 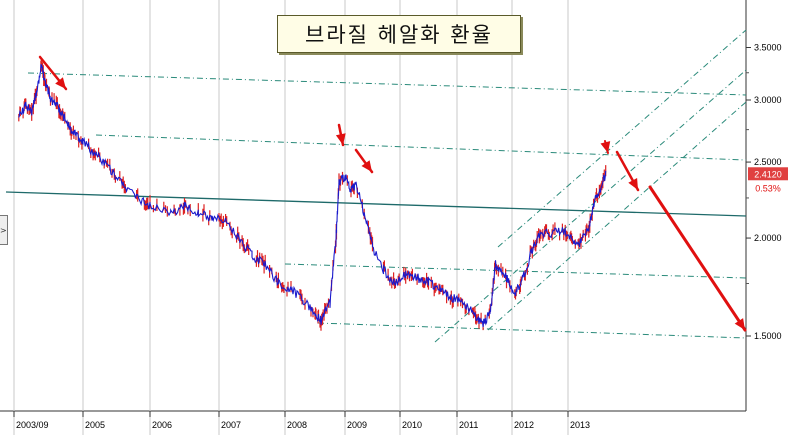 What do you see at coordinates (4, 230) in the screenshot?
I see `side-collapse-handle: >` at bounding box center [4, 230].